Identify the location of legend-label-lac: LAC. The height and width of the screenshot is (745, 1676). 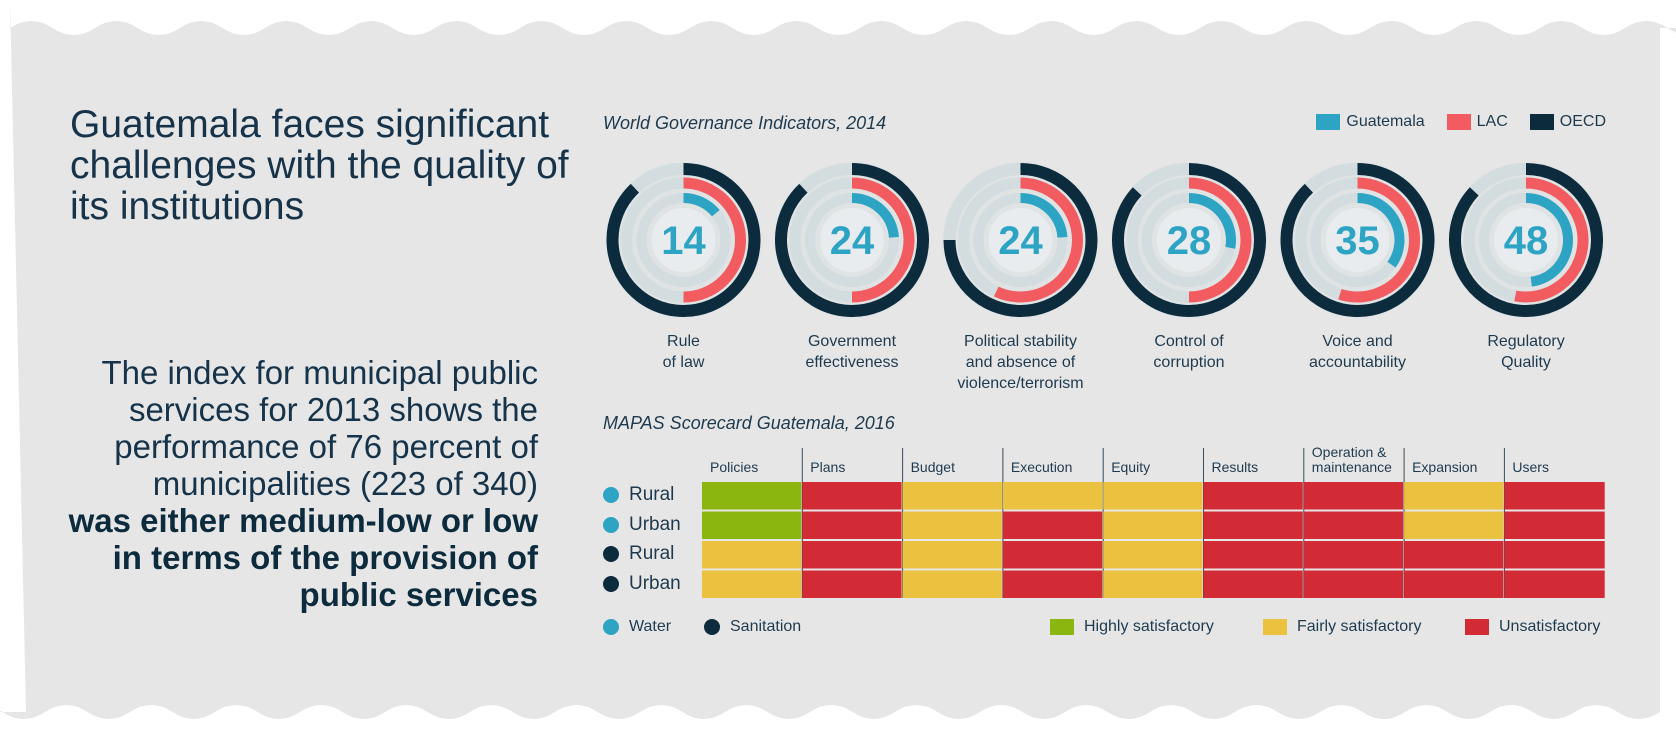
(1492, 121).